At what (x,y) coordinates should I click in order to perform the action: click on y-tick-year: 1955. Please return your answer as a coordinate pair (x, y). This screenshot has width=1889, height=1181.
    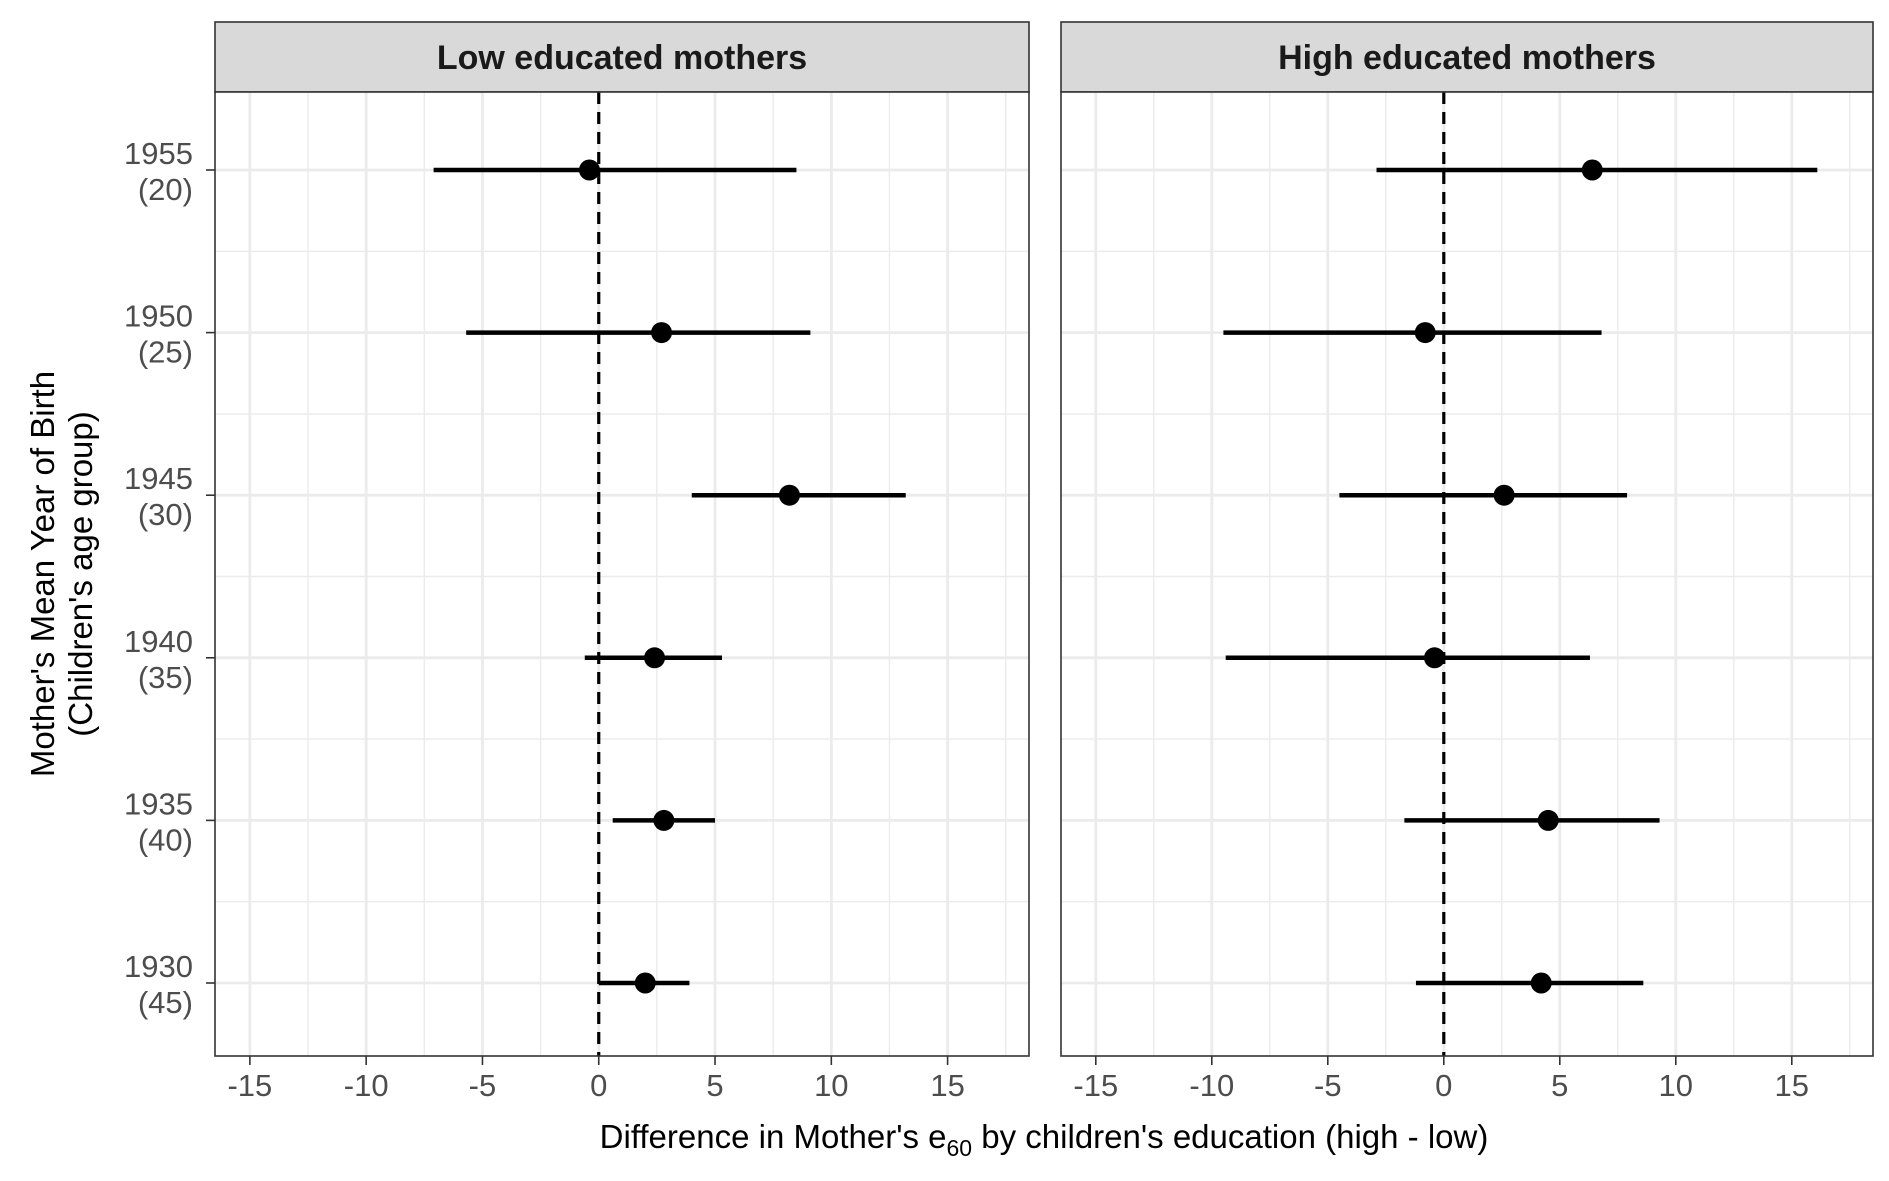
    Looking at the image, I should click on (158, 153).